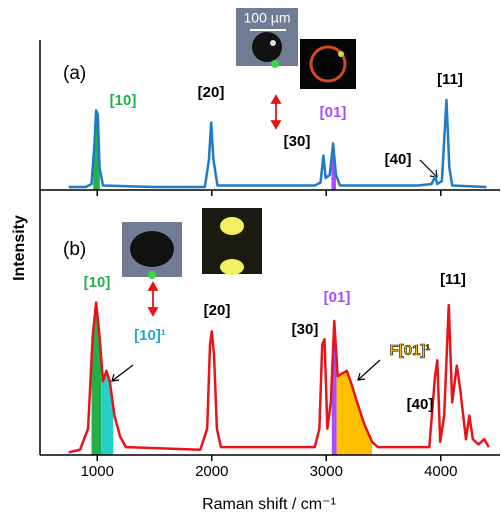  Describe the element at coordinates (440, 471) in the screenshot. I see `x-tick-label: 4000` at that location.